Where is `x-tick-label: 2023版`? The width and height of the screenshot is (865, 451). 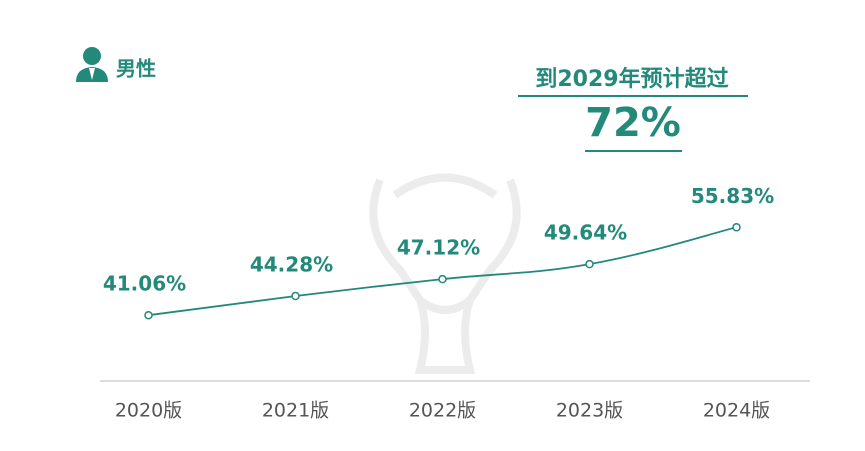
x-tick-label: 2023版 is located at coordinates (589, 411).